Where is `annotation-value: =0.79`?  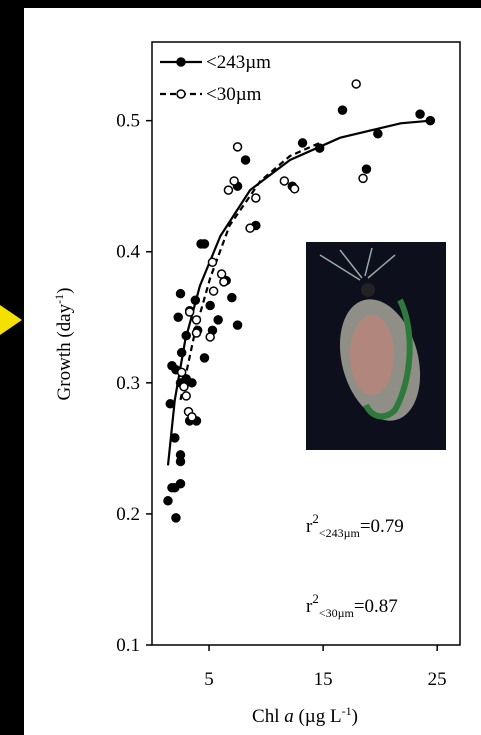
annotation-value: =0.79 is located at coordinates (382, 526).